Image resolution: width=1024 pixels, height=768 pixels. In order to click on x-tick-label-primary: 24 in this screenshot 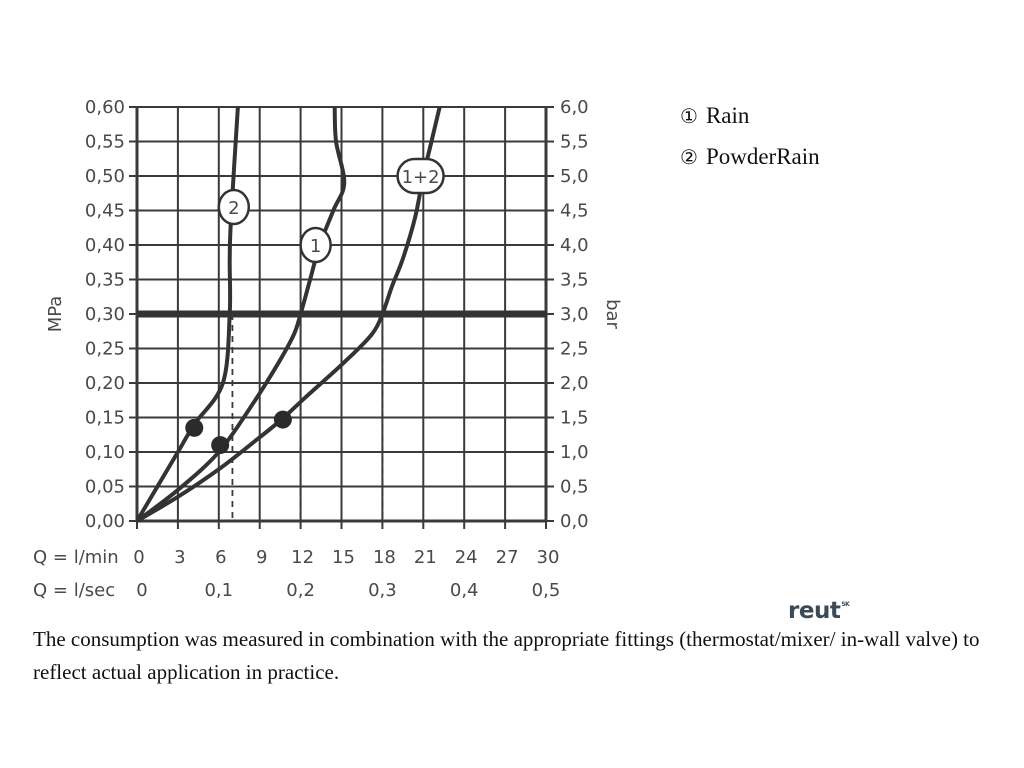, I will do `click(466, 557)`.